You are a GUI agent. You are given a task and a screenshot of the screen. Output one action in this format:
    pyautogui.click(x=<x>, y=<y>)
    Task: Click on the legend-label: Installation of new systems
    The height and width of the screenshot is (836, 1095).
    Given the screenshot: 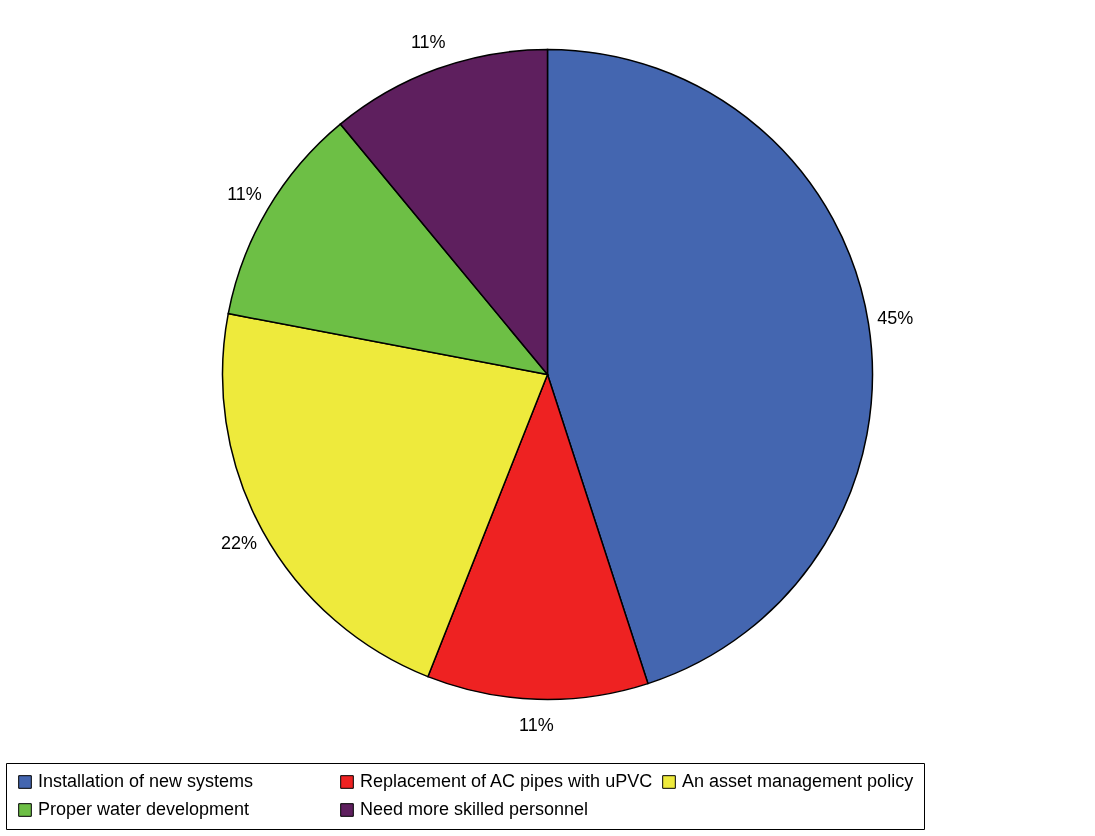 What is the action you would take?
    pyautogui.click(x=146, y=781)
    